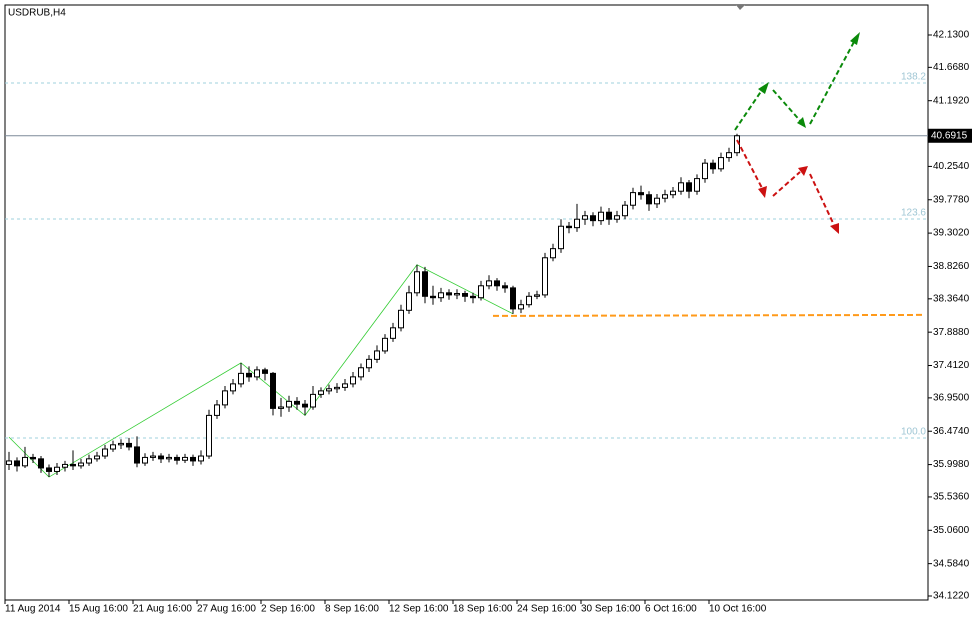  What do you see at coordinates (288, 609) in the screenshot?
I see `x-tick-label: 2 Sep 16:00` at bounding box center [288, 609].